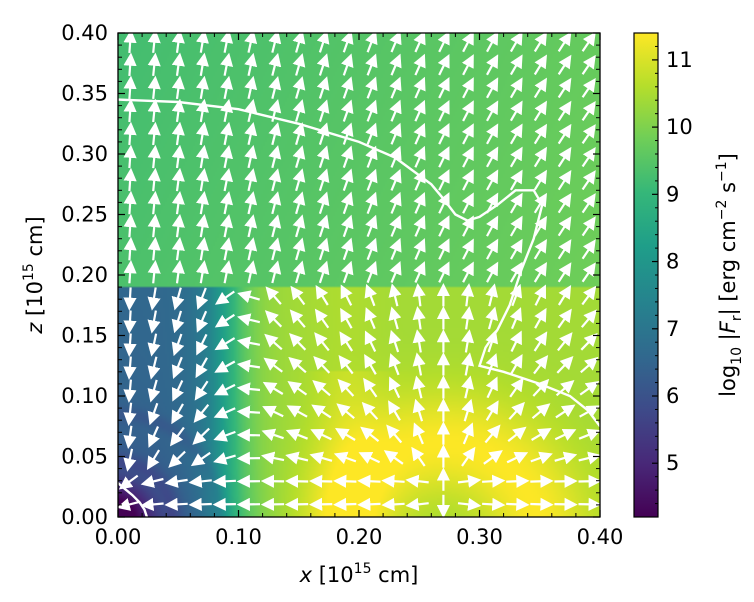 This screenshot has width=754, height=602. What do you see at coordinates (672, 194) in the screenshot?
I see `colorbar-tick-label: 9` at bounding box center [672, 194].